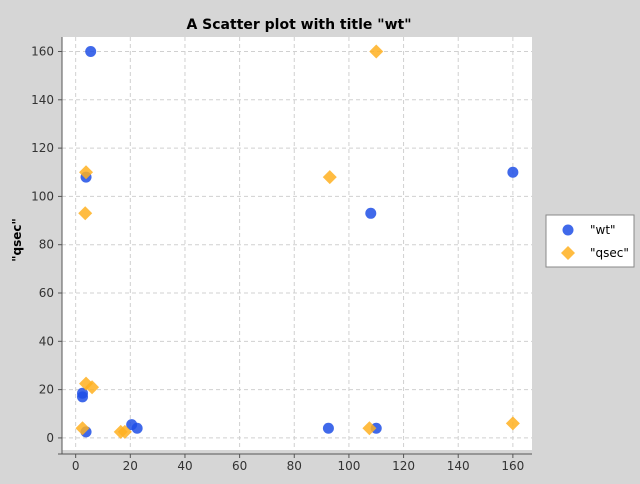 The image size is (640, 484). I want to click on legend-box, so click(590, 241).